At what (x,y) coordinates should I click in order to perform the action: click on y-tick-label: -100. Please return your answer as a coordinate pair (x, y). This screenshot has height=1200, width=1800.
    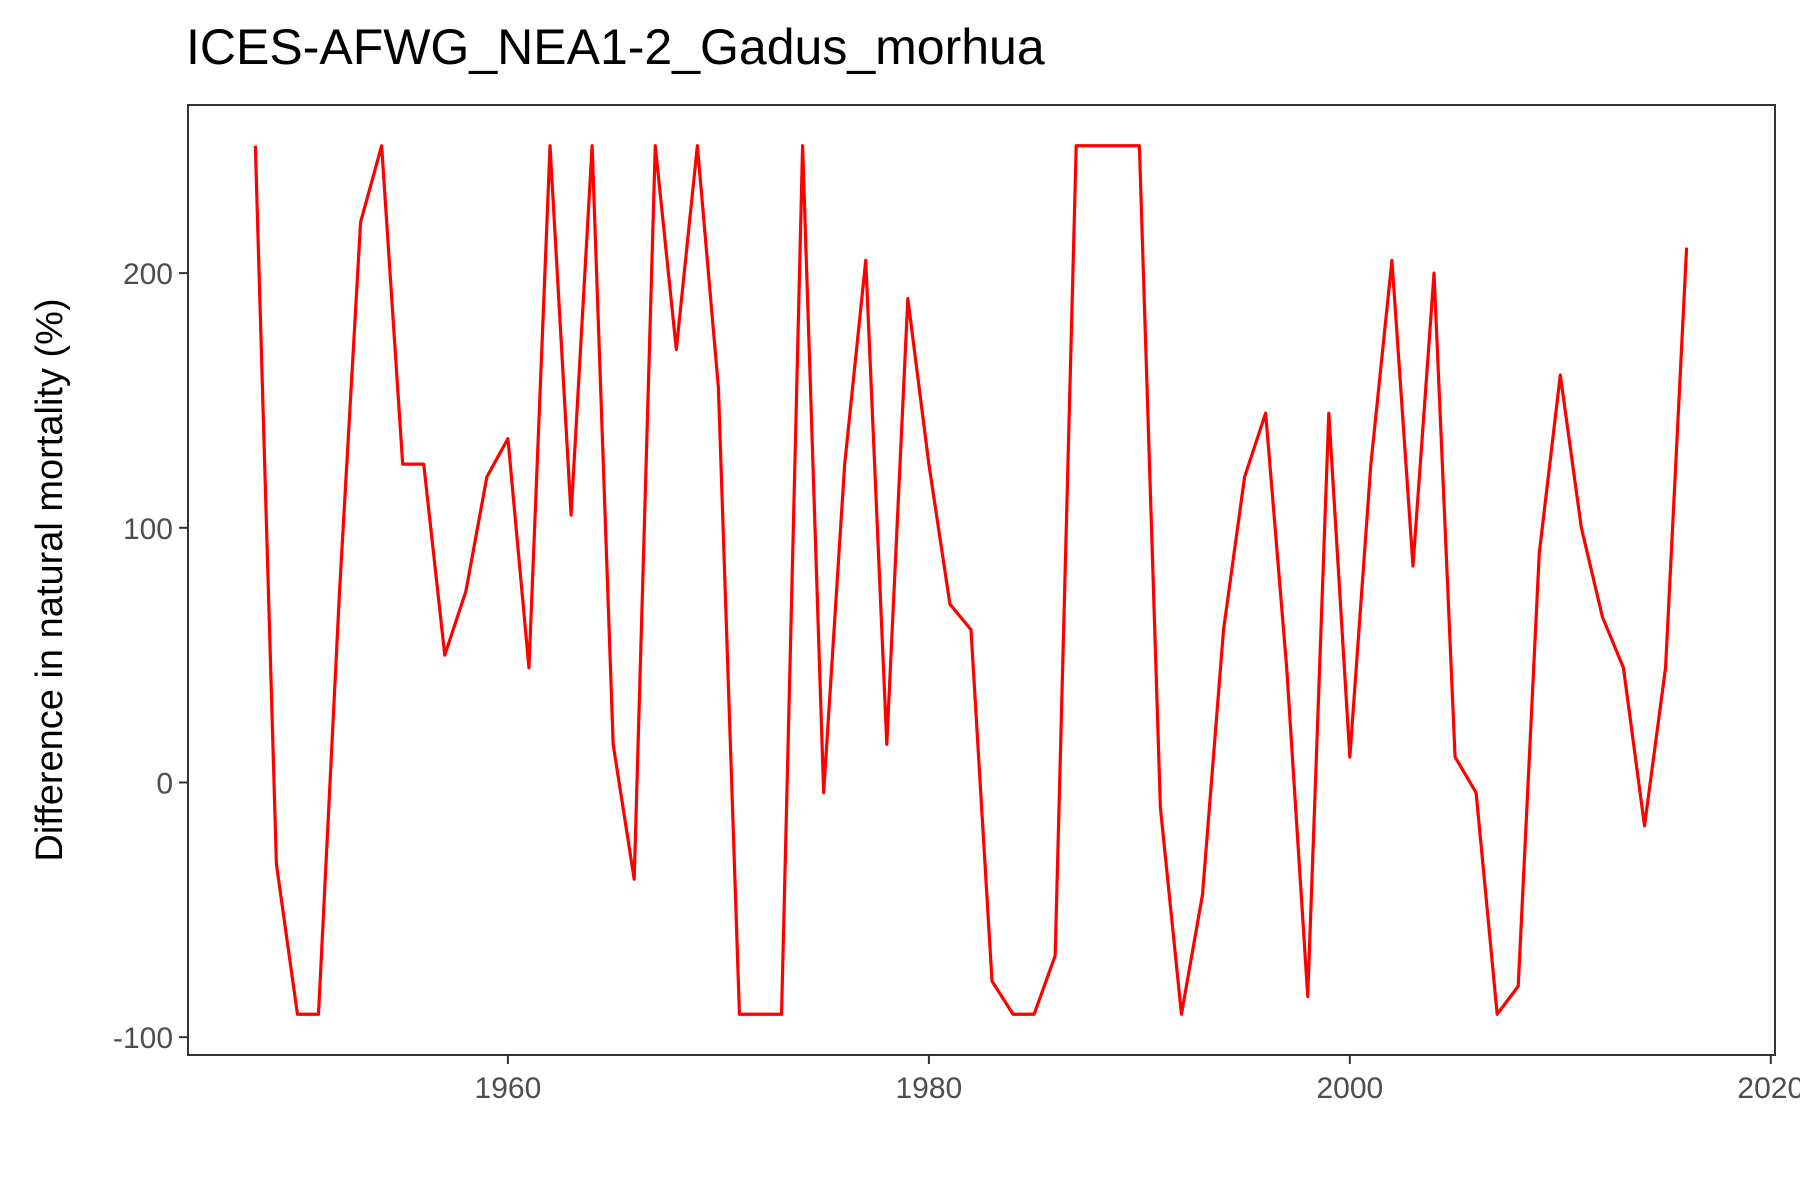
    Looking at the image, I should click on (143, 1038).